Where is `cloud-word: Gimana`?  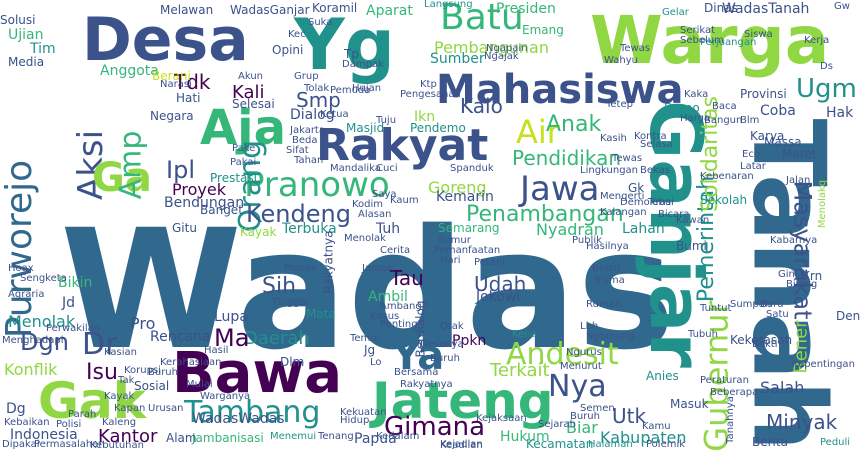 cloud-word: Gimana is located at coordinates (435, 427).